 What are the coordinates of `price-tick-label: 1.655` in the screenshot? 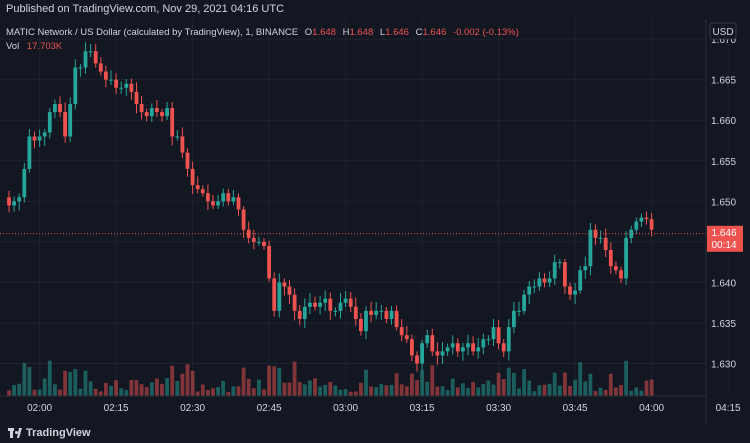 It's located at (723, 162).